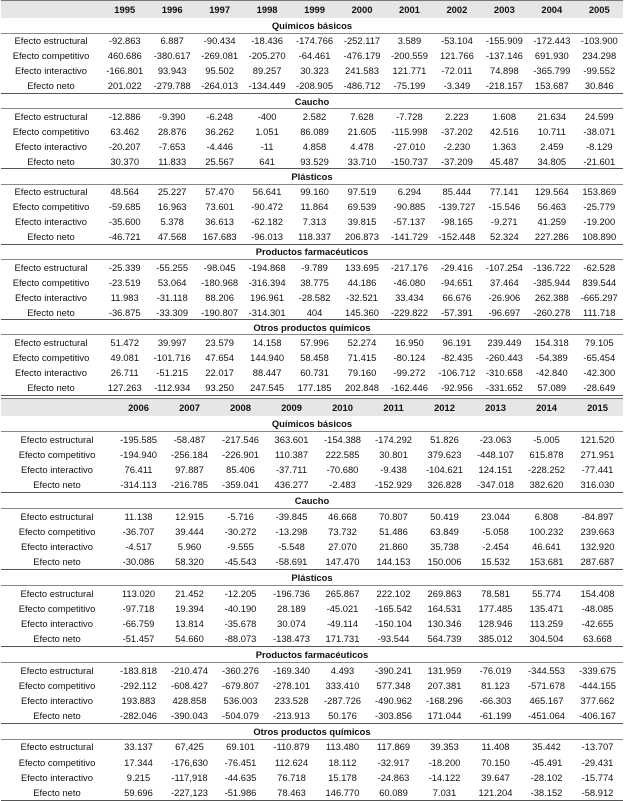 Image resolution: width=624 pixels, height=801 pixels. Describe the element at coordinates (495, 547) in the screenshot. I see `table-cell: -2.454` at that location.